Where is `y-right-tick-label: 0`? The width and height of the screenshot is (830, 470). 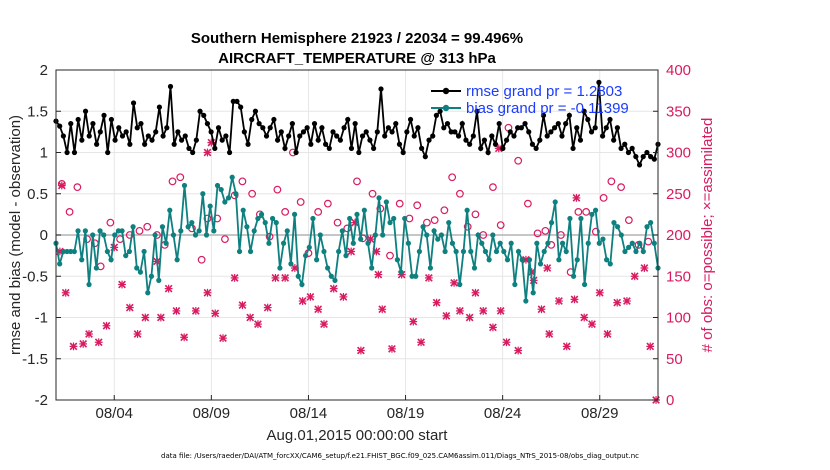 y-right-tick-label: 0 is located at coordinates (670, 400).